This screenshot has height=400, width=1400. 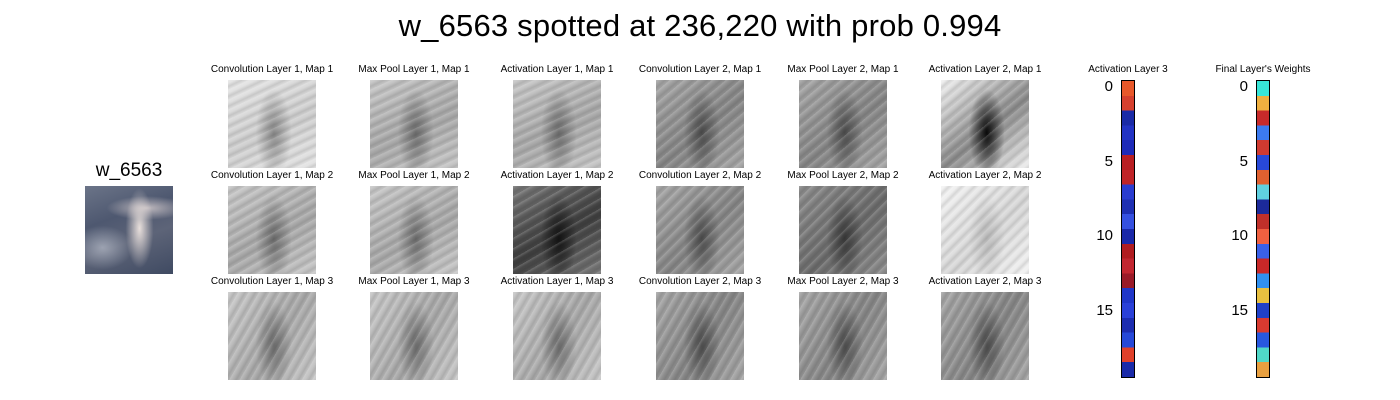 I want to click on feature-map-label: Activation Layer 2, Map 1, so click(x=985, y=69).